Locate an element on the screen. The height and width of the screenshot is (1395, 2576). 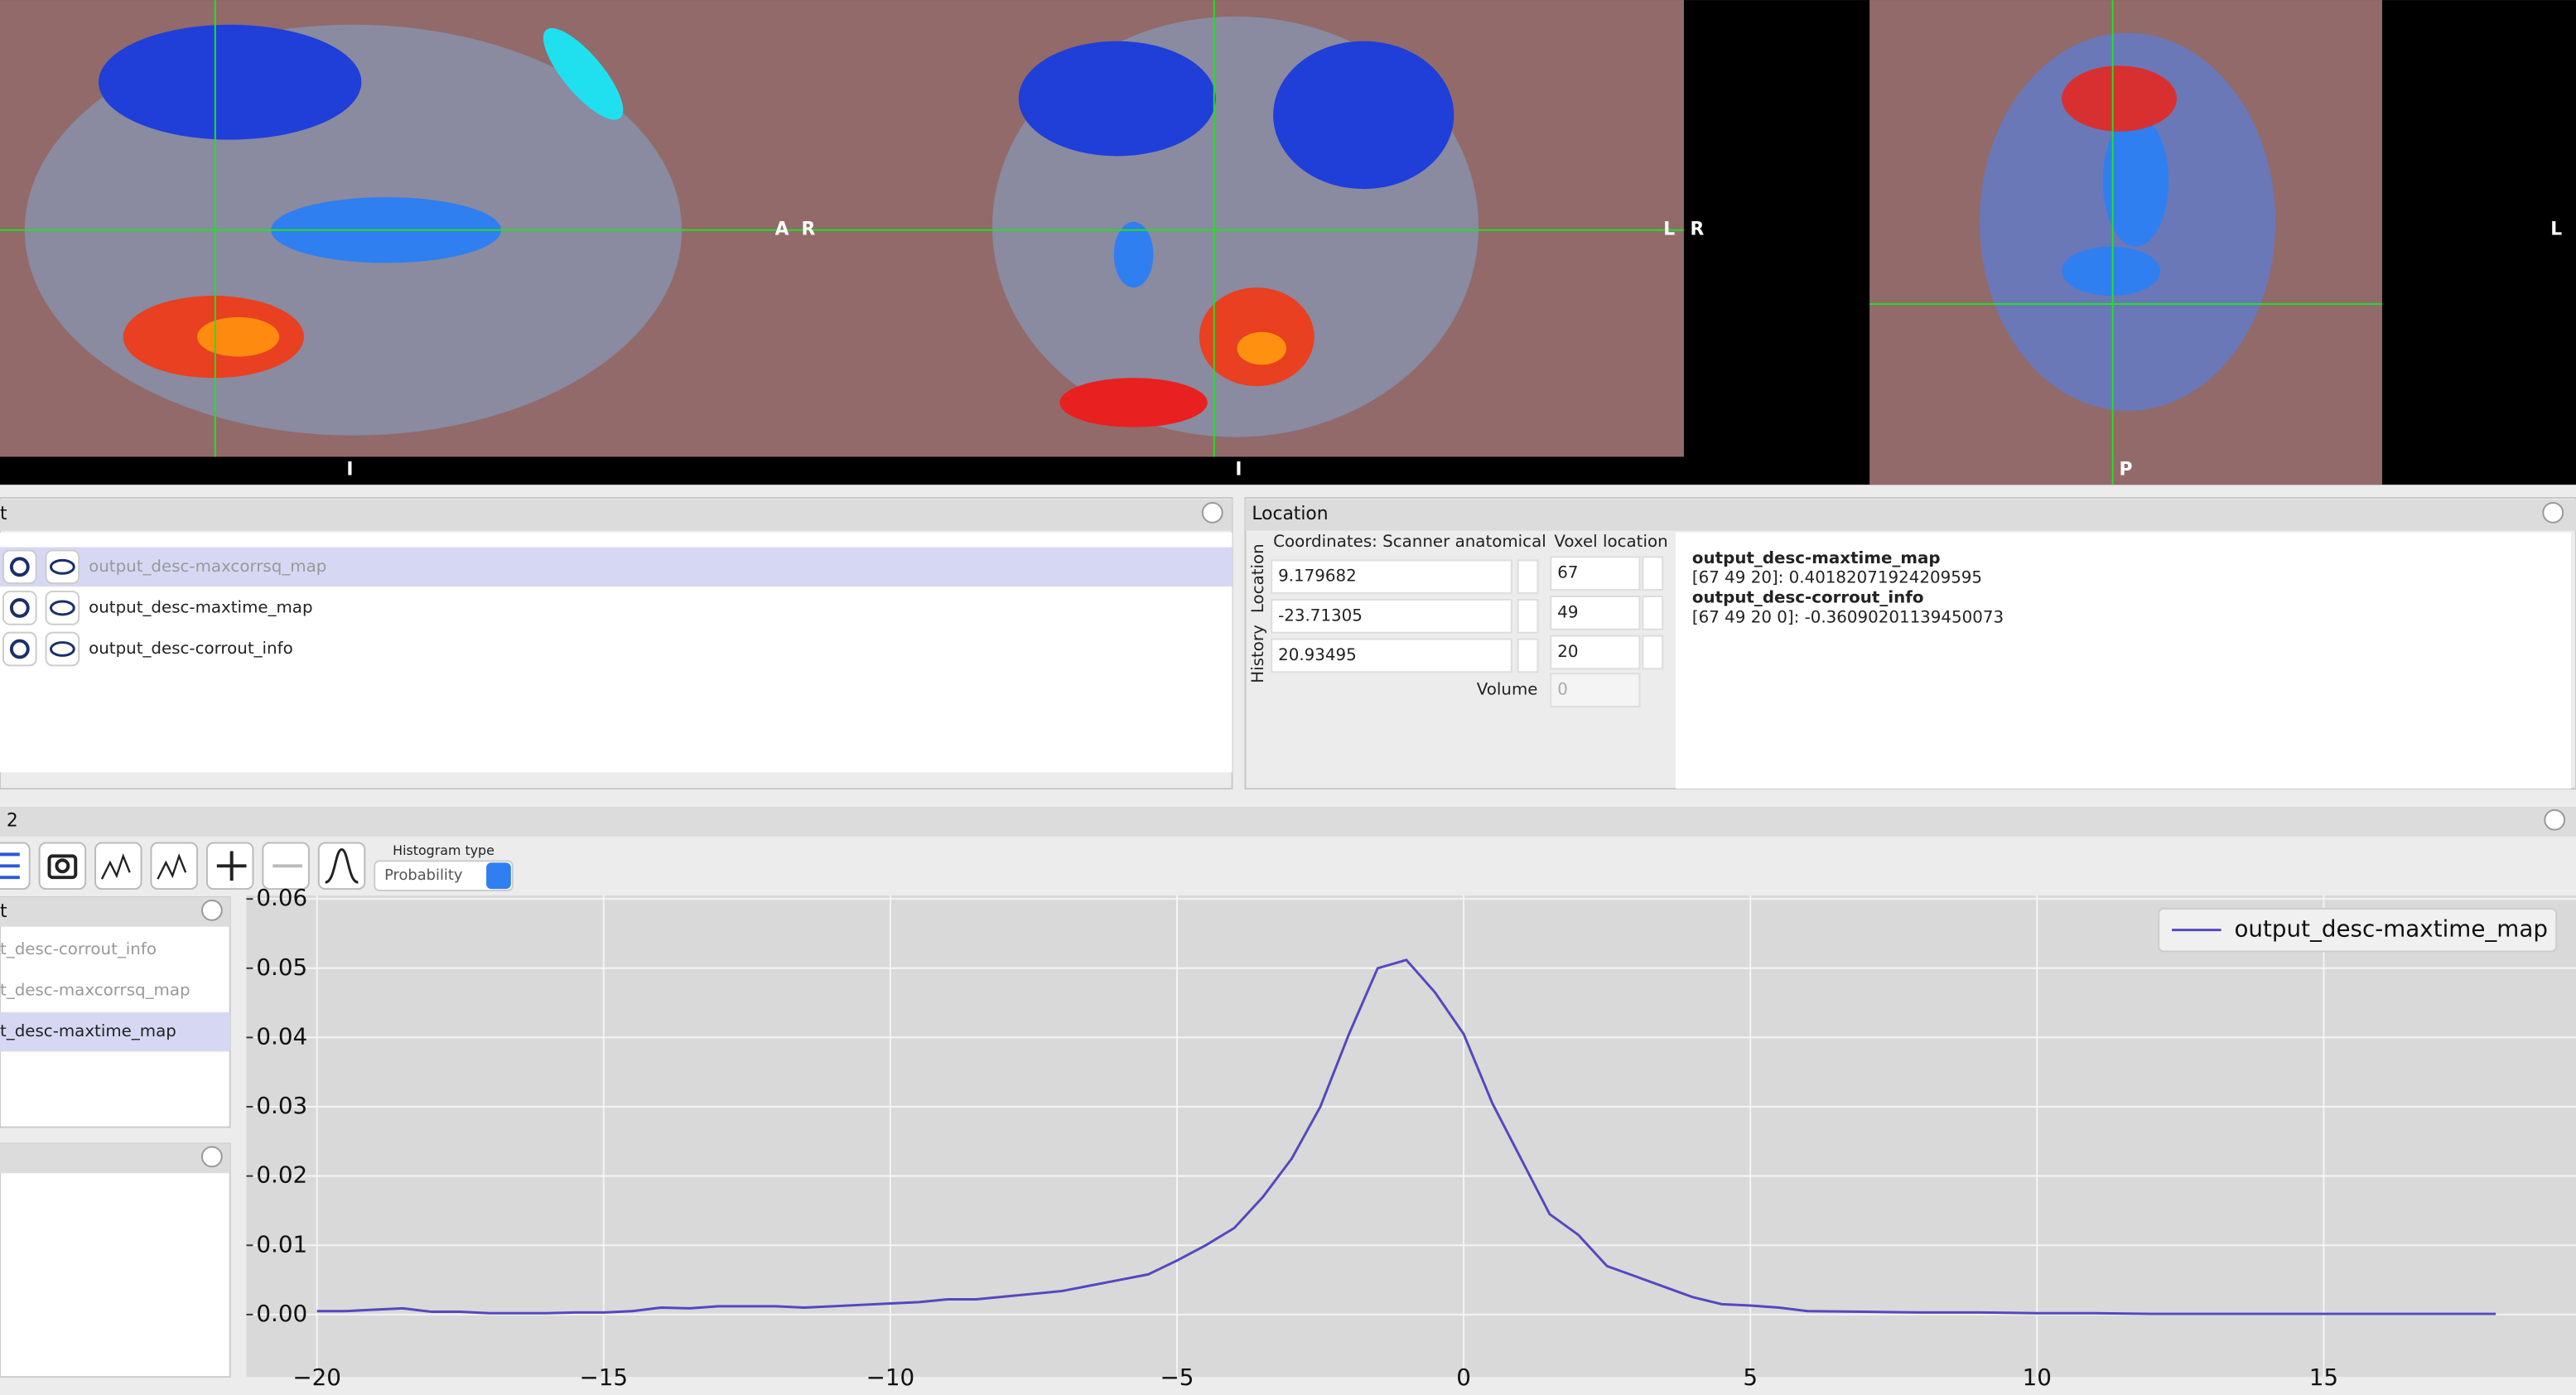
list-item: t_desc-maxcorrsq_map is located at coordinates (95, 991).